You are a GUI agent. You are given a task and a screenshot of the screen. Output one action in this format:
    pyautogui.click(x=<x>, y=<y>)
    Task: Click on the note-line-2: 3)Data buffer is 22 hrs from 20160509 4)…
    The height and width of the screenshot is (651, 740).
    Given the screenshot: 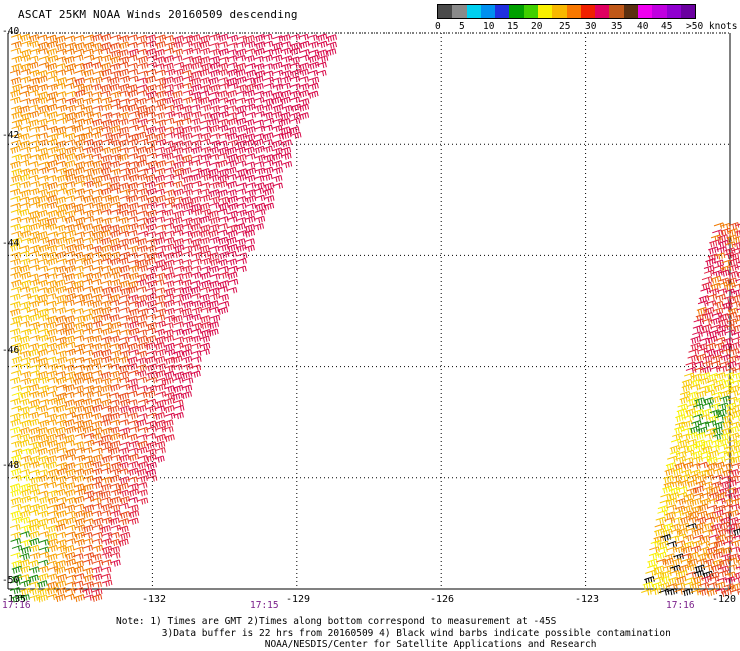 What is the action you would take?
    pyautogui.click(x=416, y=633)
    